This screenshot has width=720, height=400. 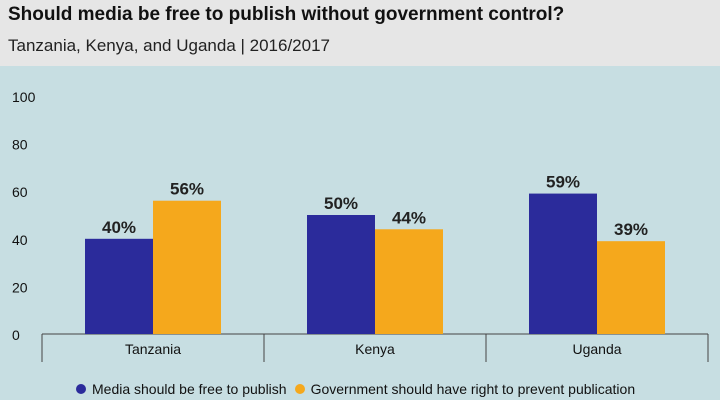 I want to click on bar-1-kenya, so click(x=341, y=274).